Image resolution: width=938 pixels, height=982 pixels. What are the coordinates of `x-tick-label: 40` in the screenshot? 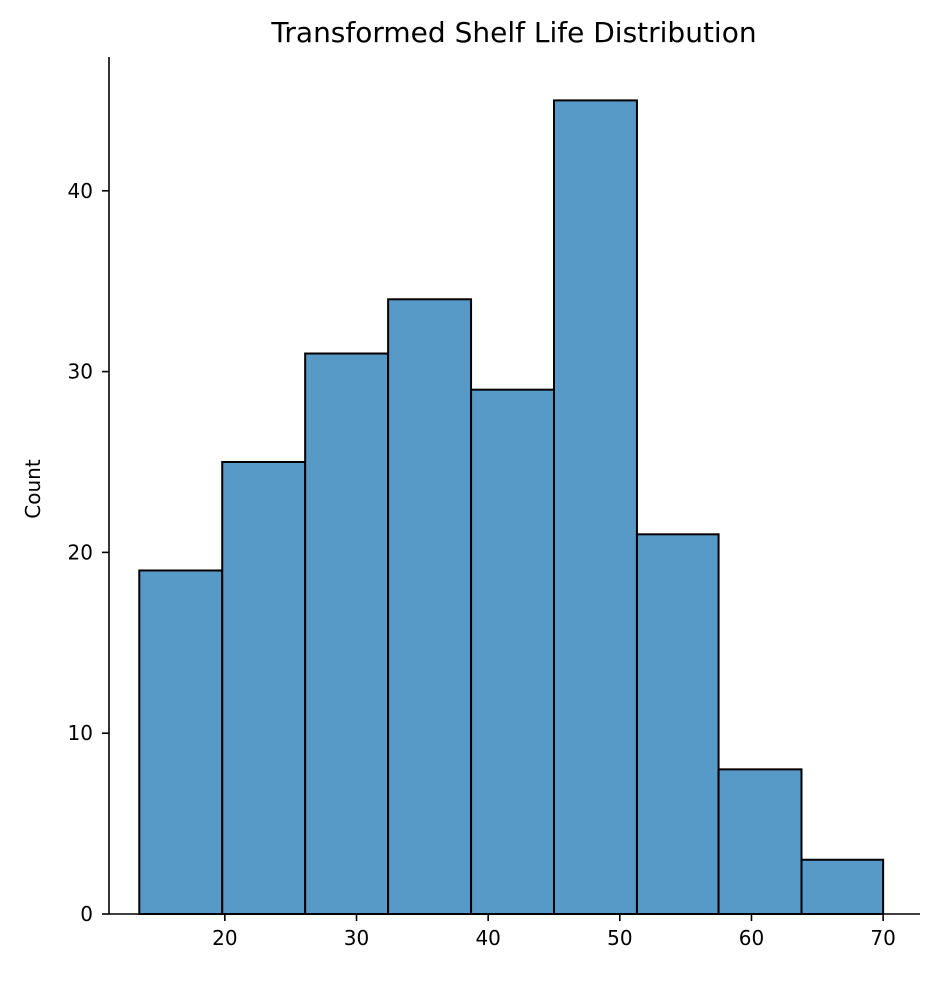 It's located at (487, 938).